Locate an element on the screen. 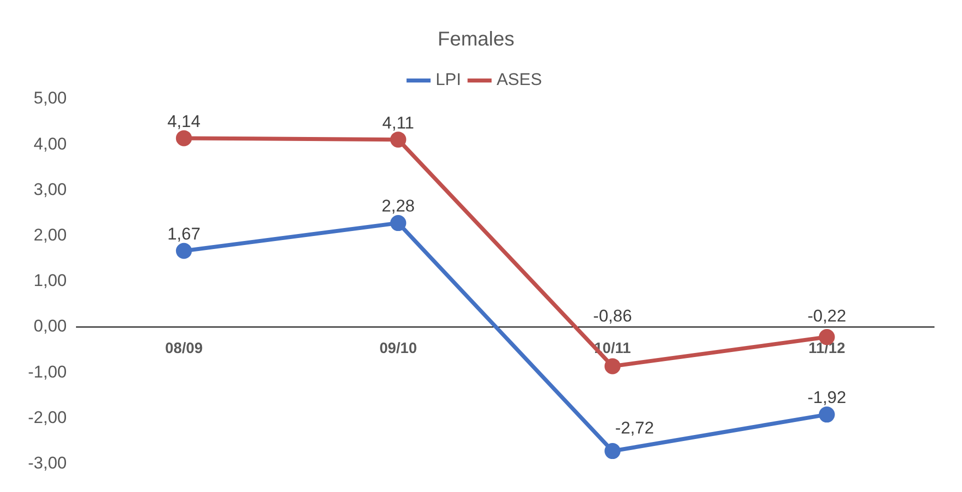  y-tick-label: 3,00 is located at coordinates (50, 189).